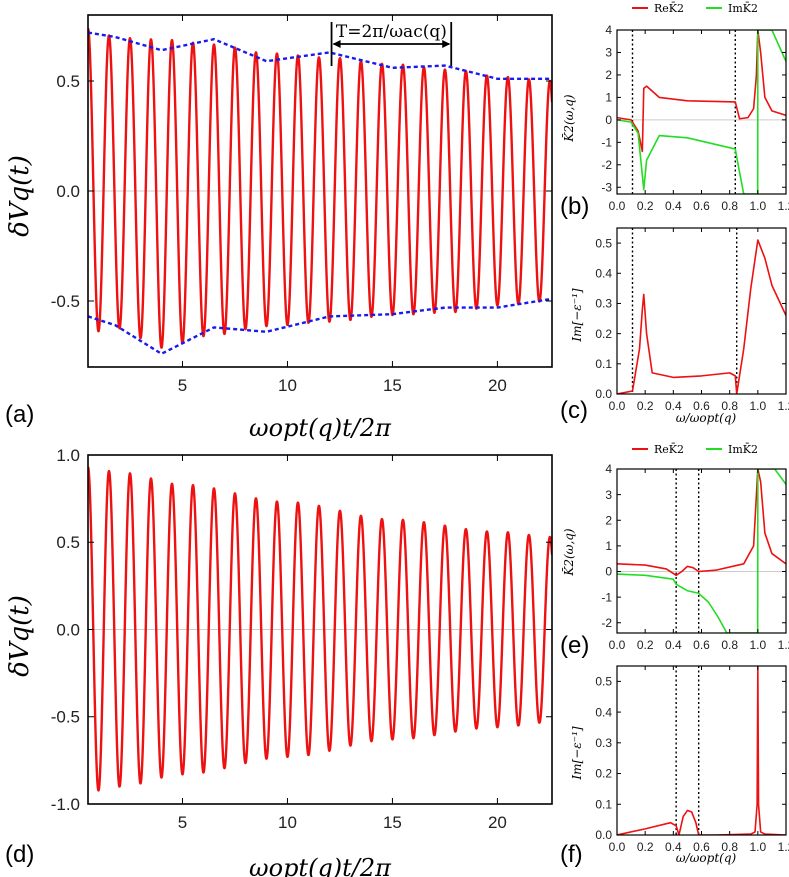 The height and width of the screenshot is (877, 789). What do you see at coordinates (574, 645) in the screenshot?
I see `panel-label: (e)` at bounding box center [574, 645].